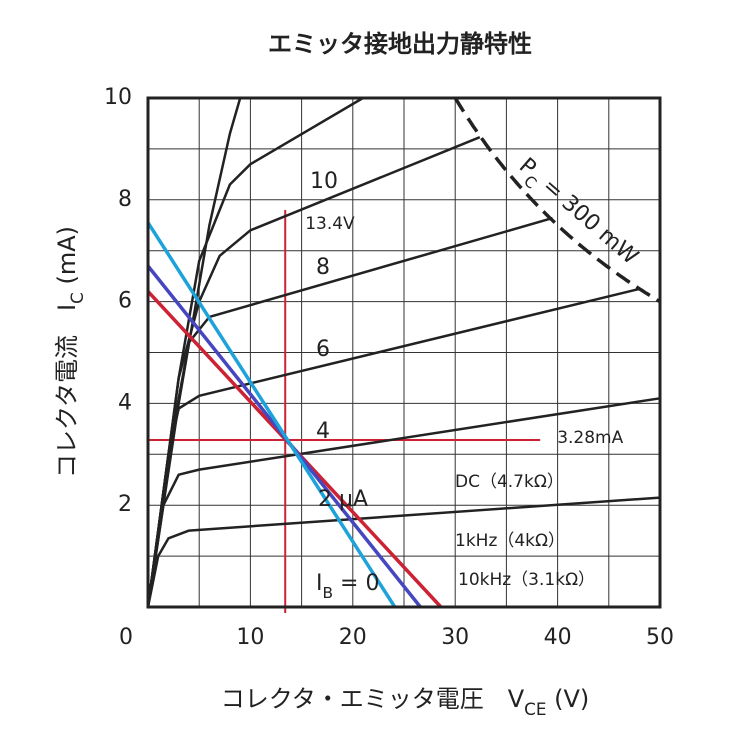 This screenshot has height=751, width=741. I want to click on x-axis-label: コレクタ・エミッタ電圧 VCE (V), so click(405, 702).